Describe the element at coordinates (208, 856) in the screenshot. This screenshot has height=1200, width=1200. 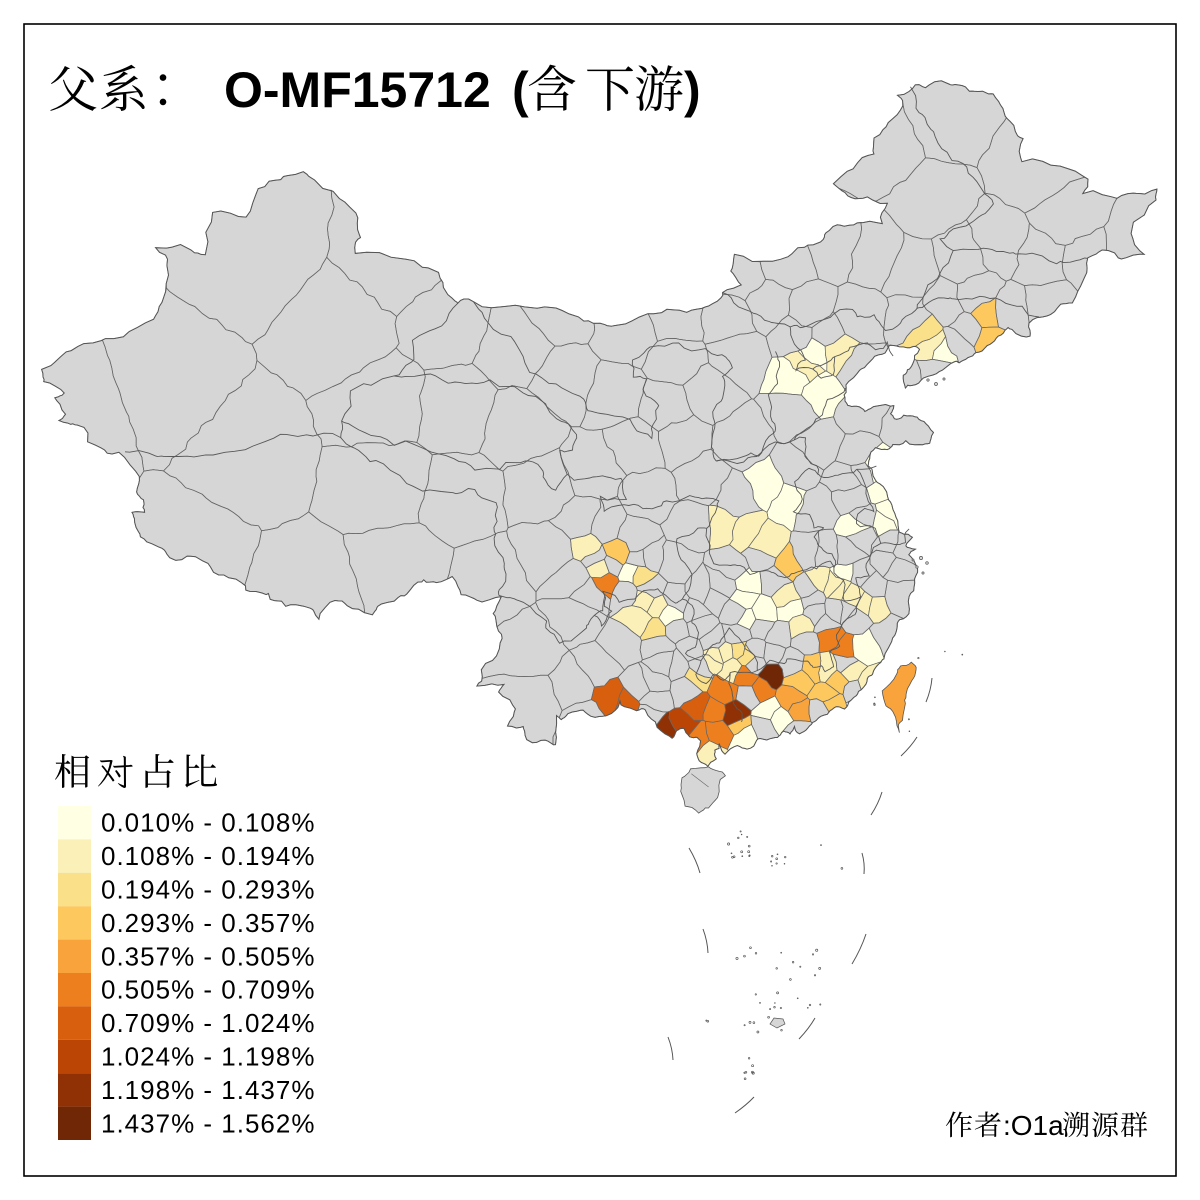
I see `svg-text: 0.108% - 0.194%` at that location.